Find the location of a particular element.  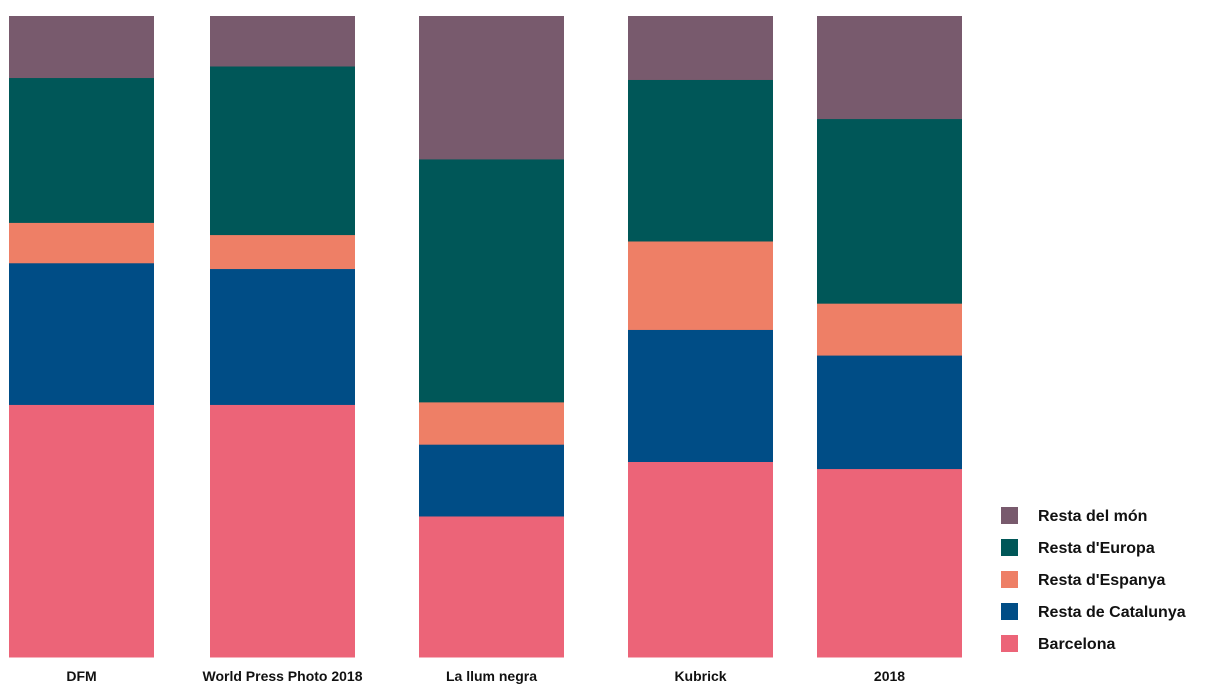

legend-label-barcelona: Barcelona is located at coordinates (1076, 644).